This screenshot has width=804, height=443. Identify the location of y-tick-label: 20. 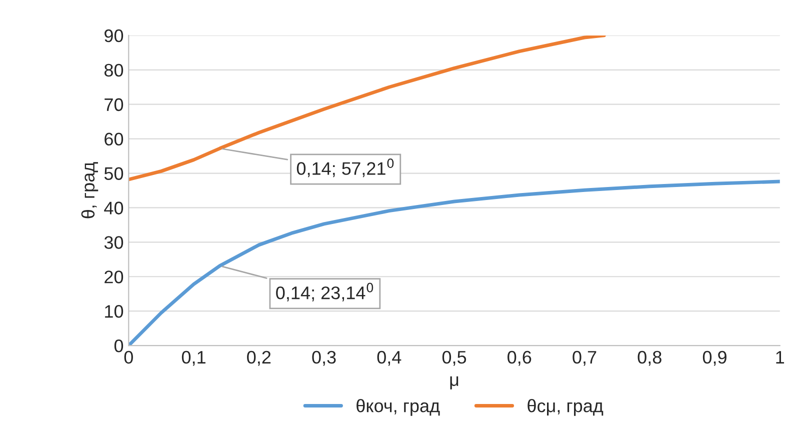
(114, 277).